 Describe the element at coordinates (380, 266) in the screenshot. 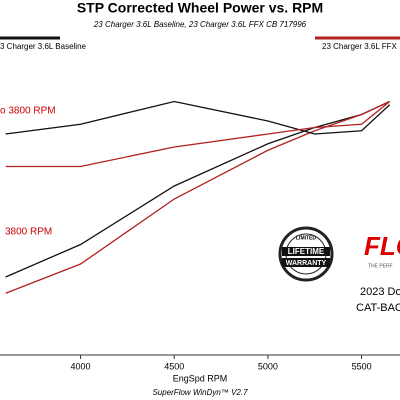

I see `logo-tagline: THE PERF` at that location.